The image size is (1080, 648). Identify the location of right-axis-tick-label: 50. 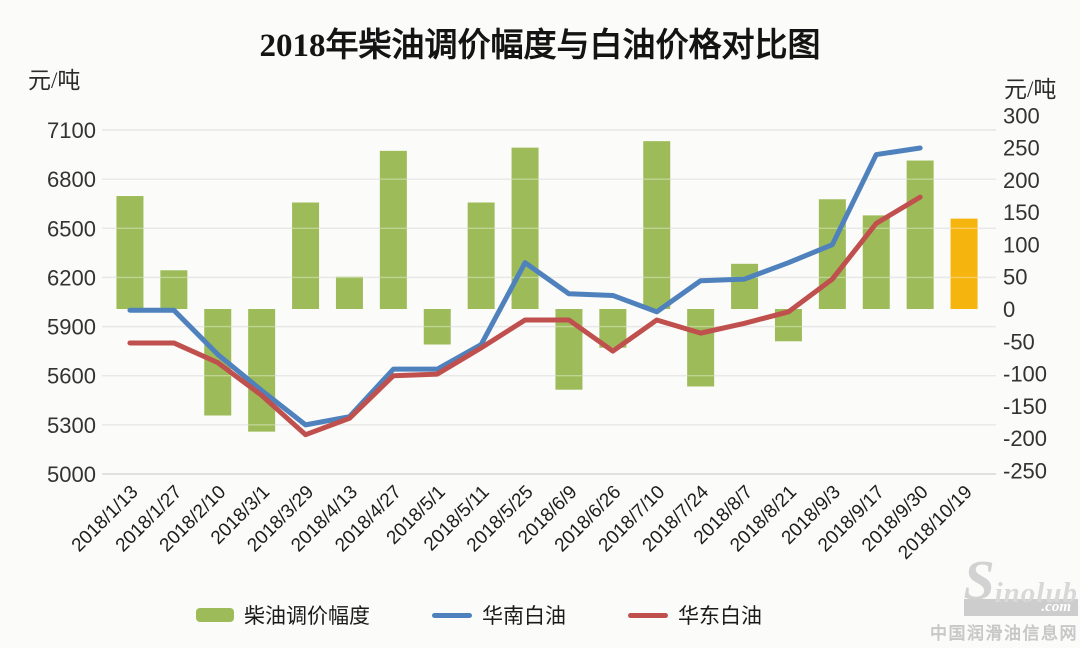
(1015, 277).